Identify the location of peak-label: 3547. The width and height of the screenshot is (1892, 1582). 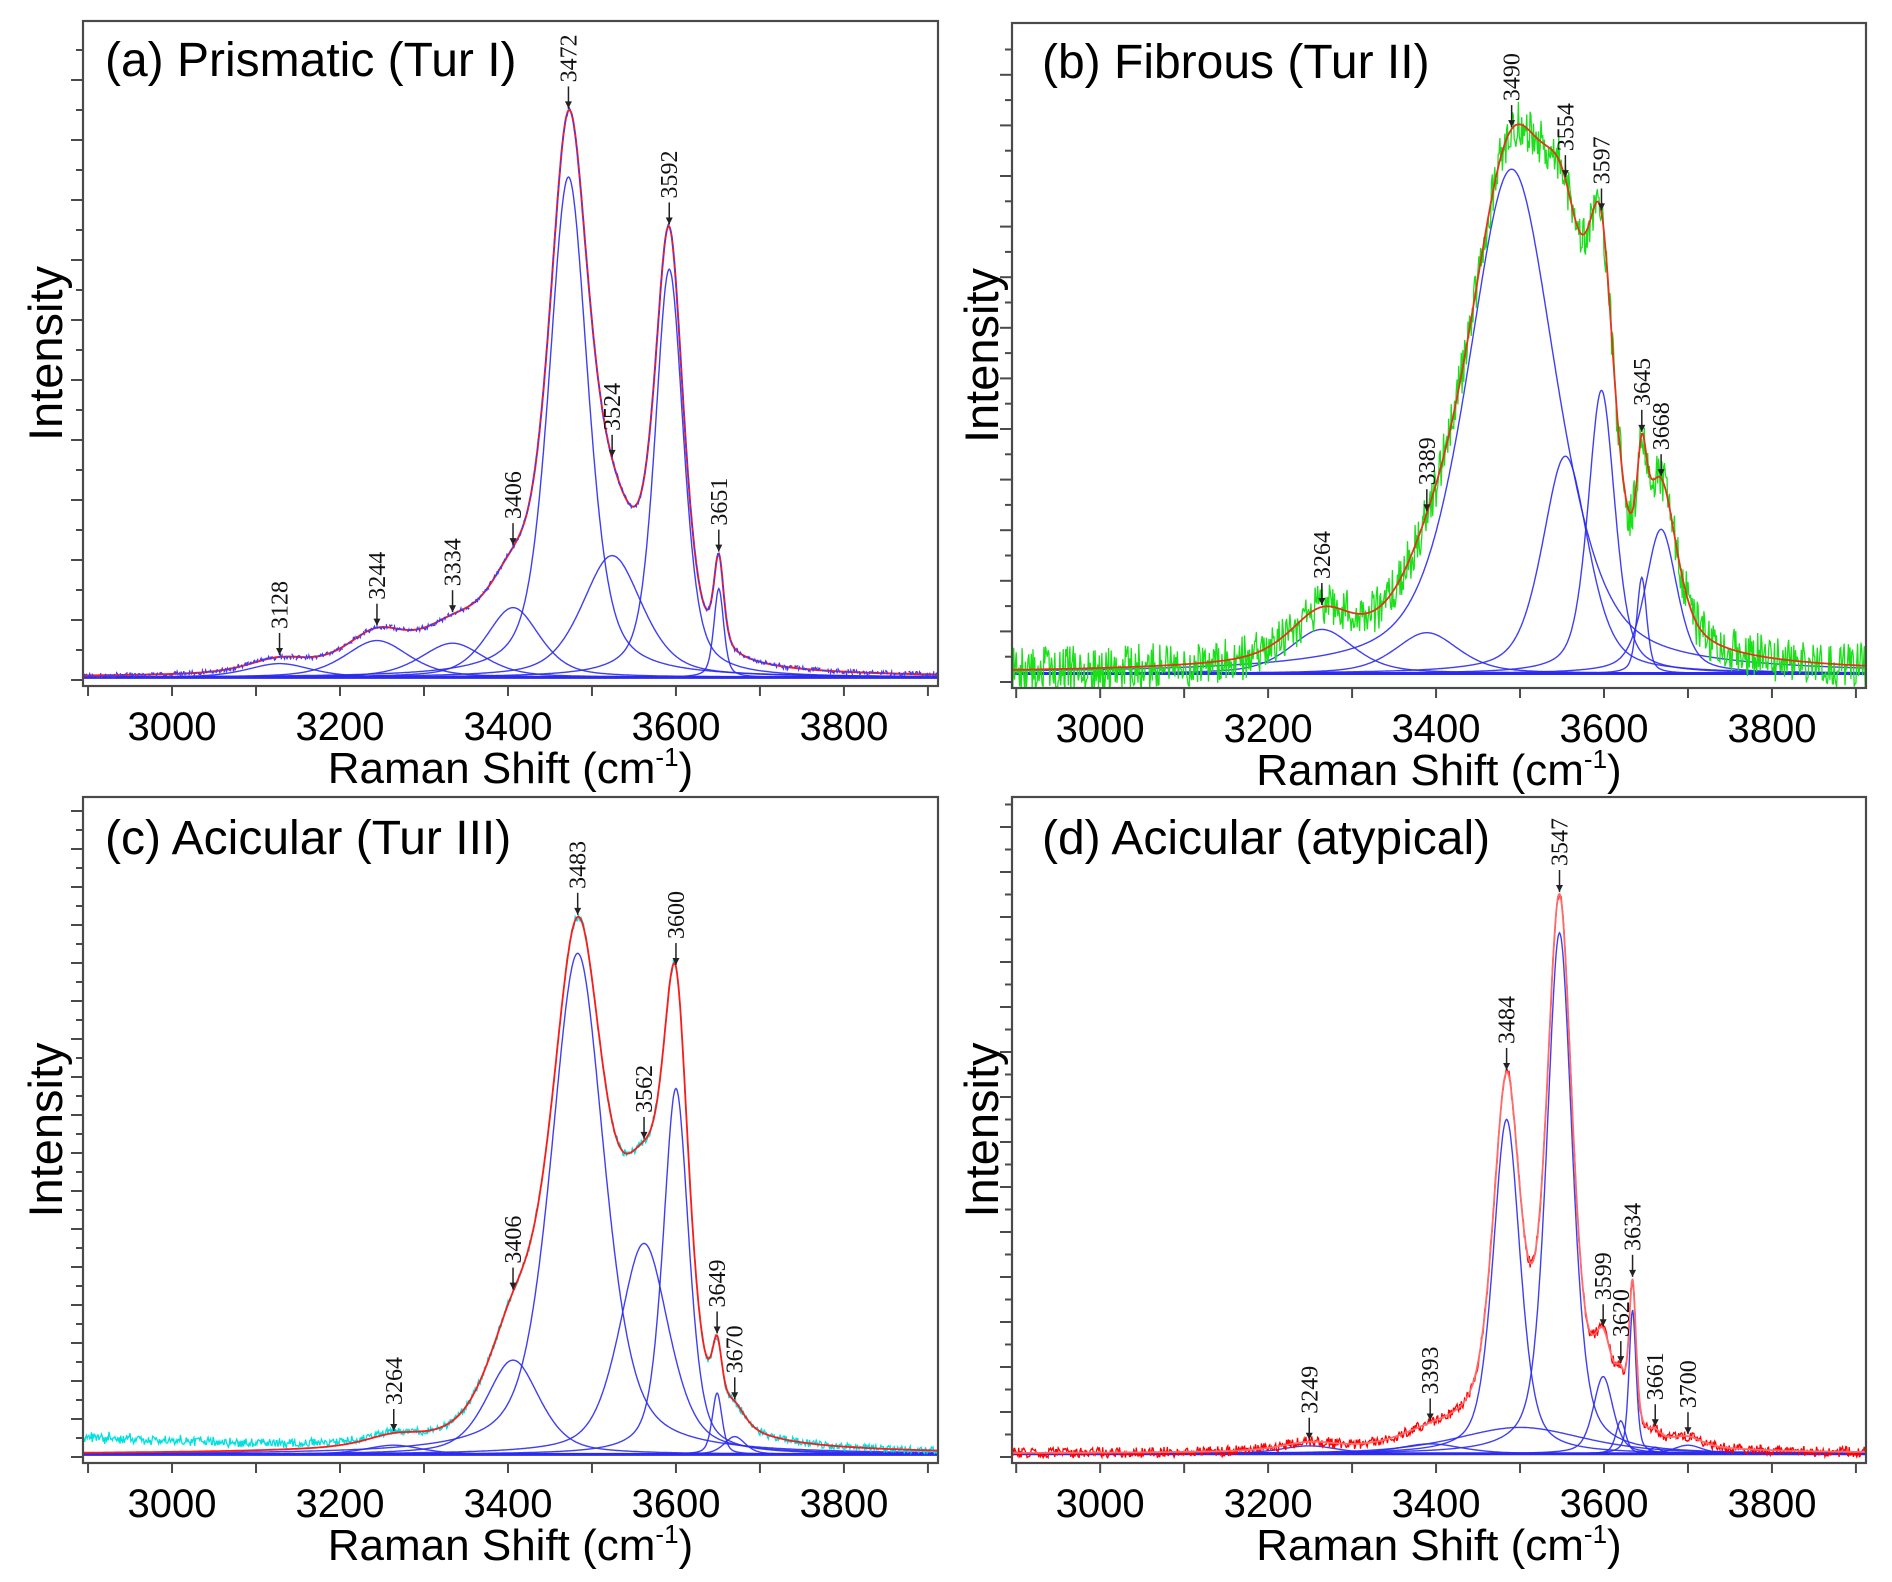
(1561, 842).